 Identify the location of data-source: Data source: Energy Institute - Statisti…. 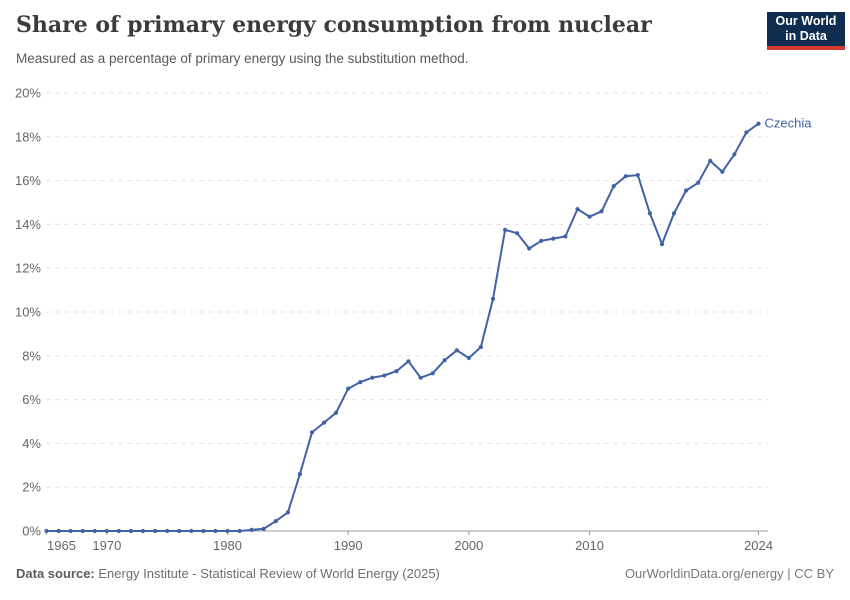
(228, 573).